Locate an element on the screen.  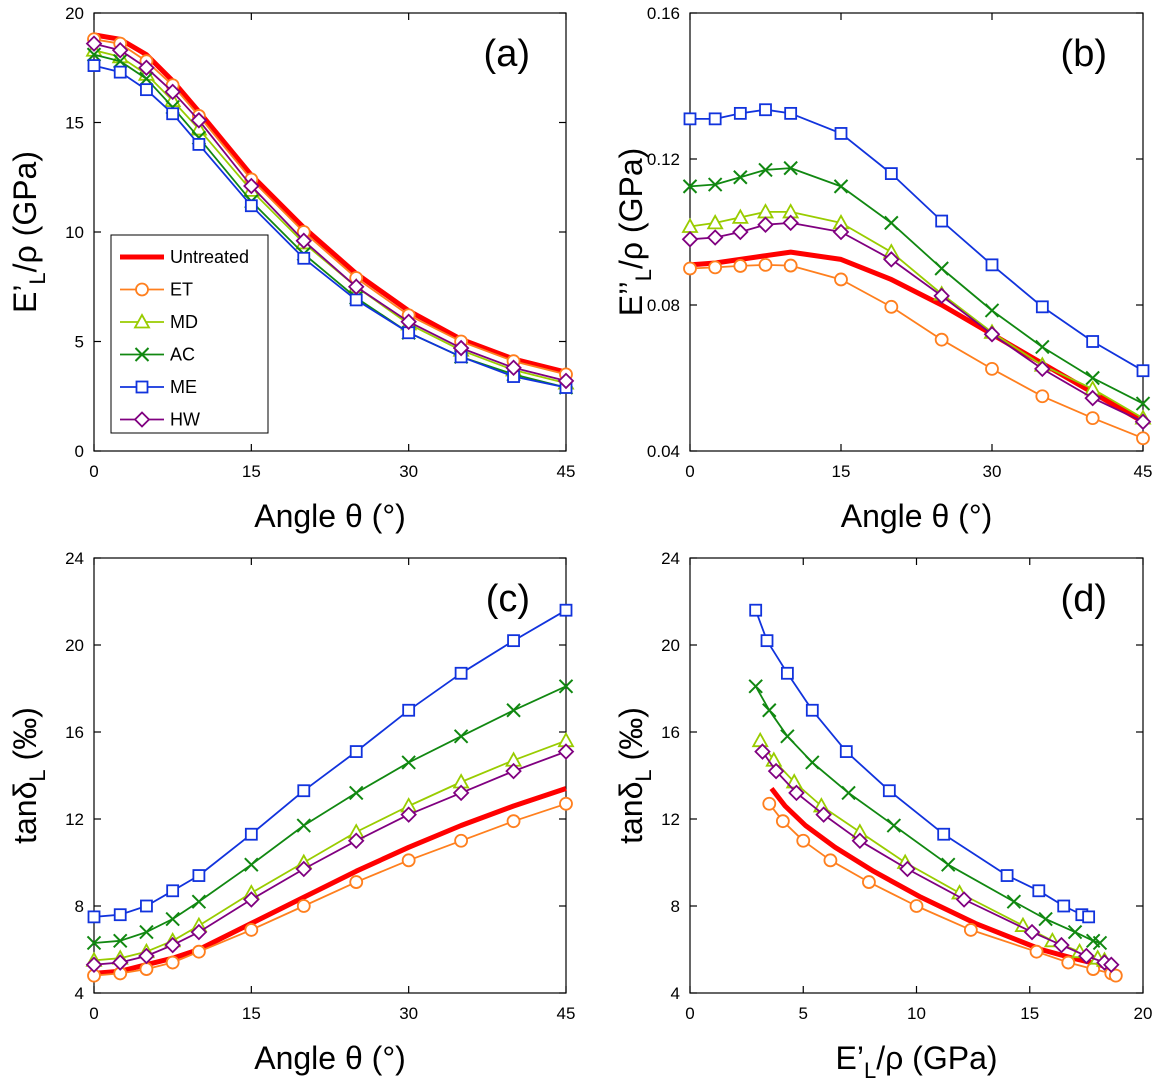
y-tick-label: 0.08 is located at coordinates (663, 305).